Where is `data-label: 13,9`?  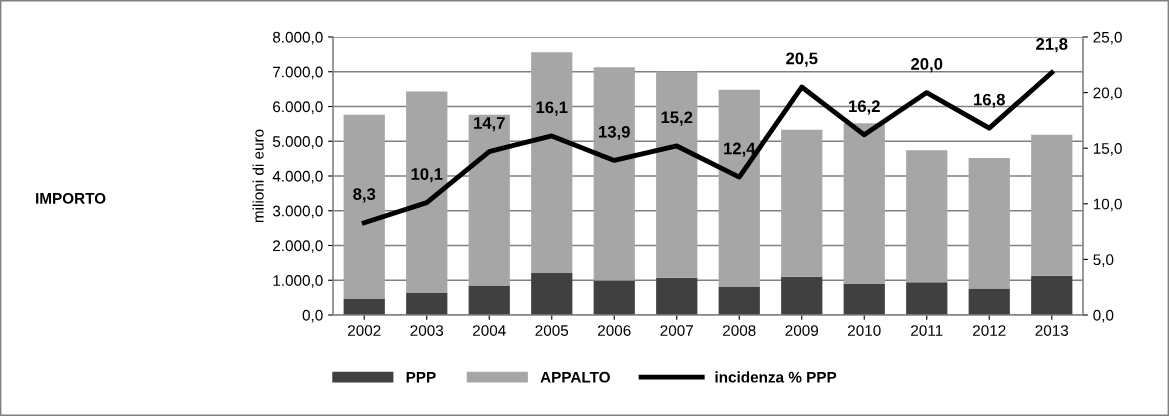 data-label: 13,9 is located at coordinates (614, 133).